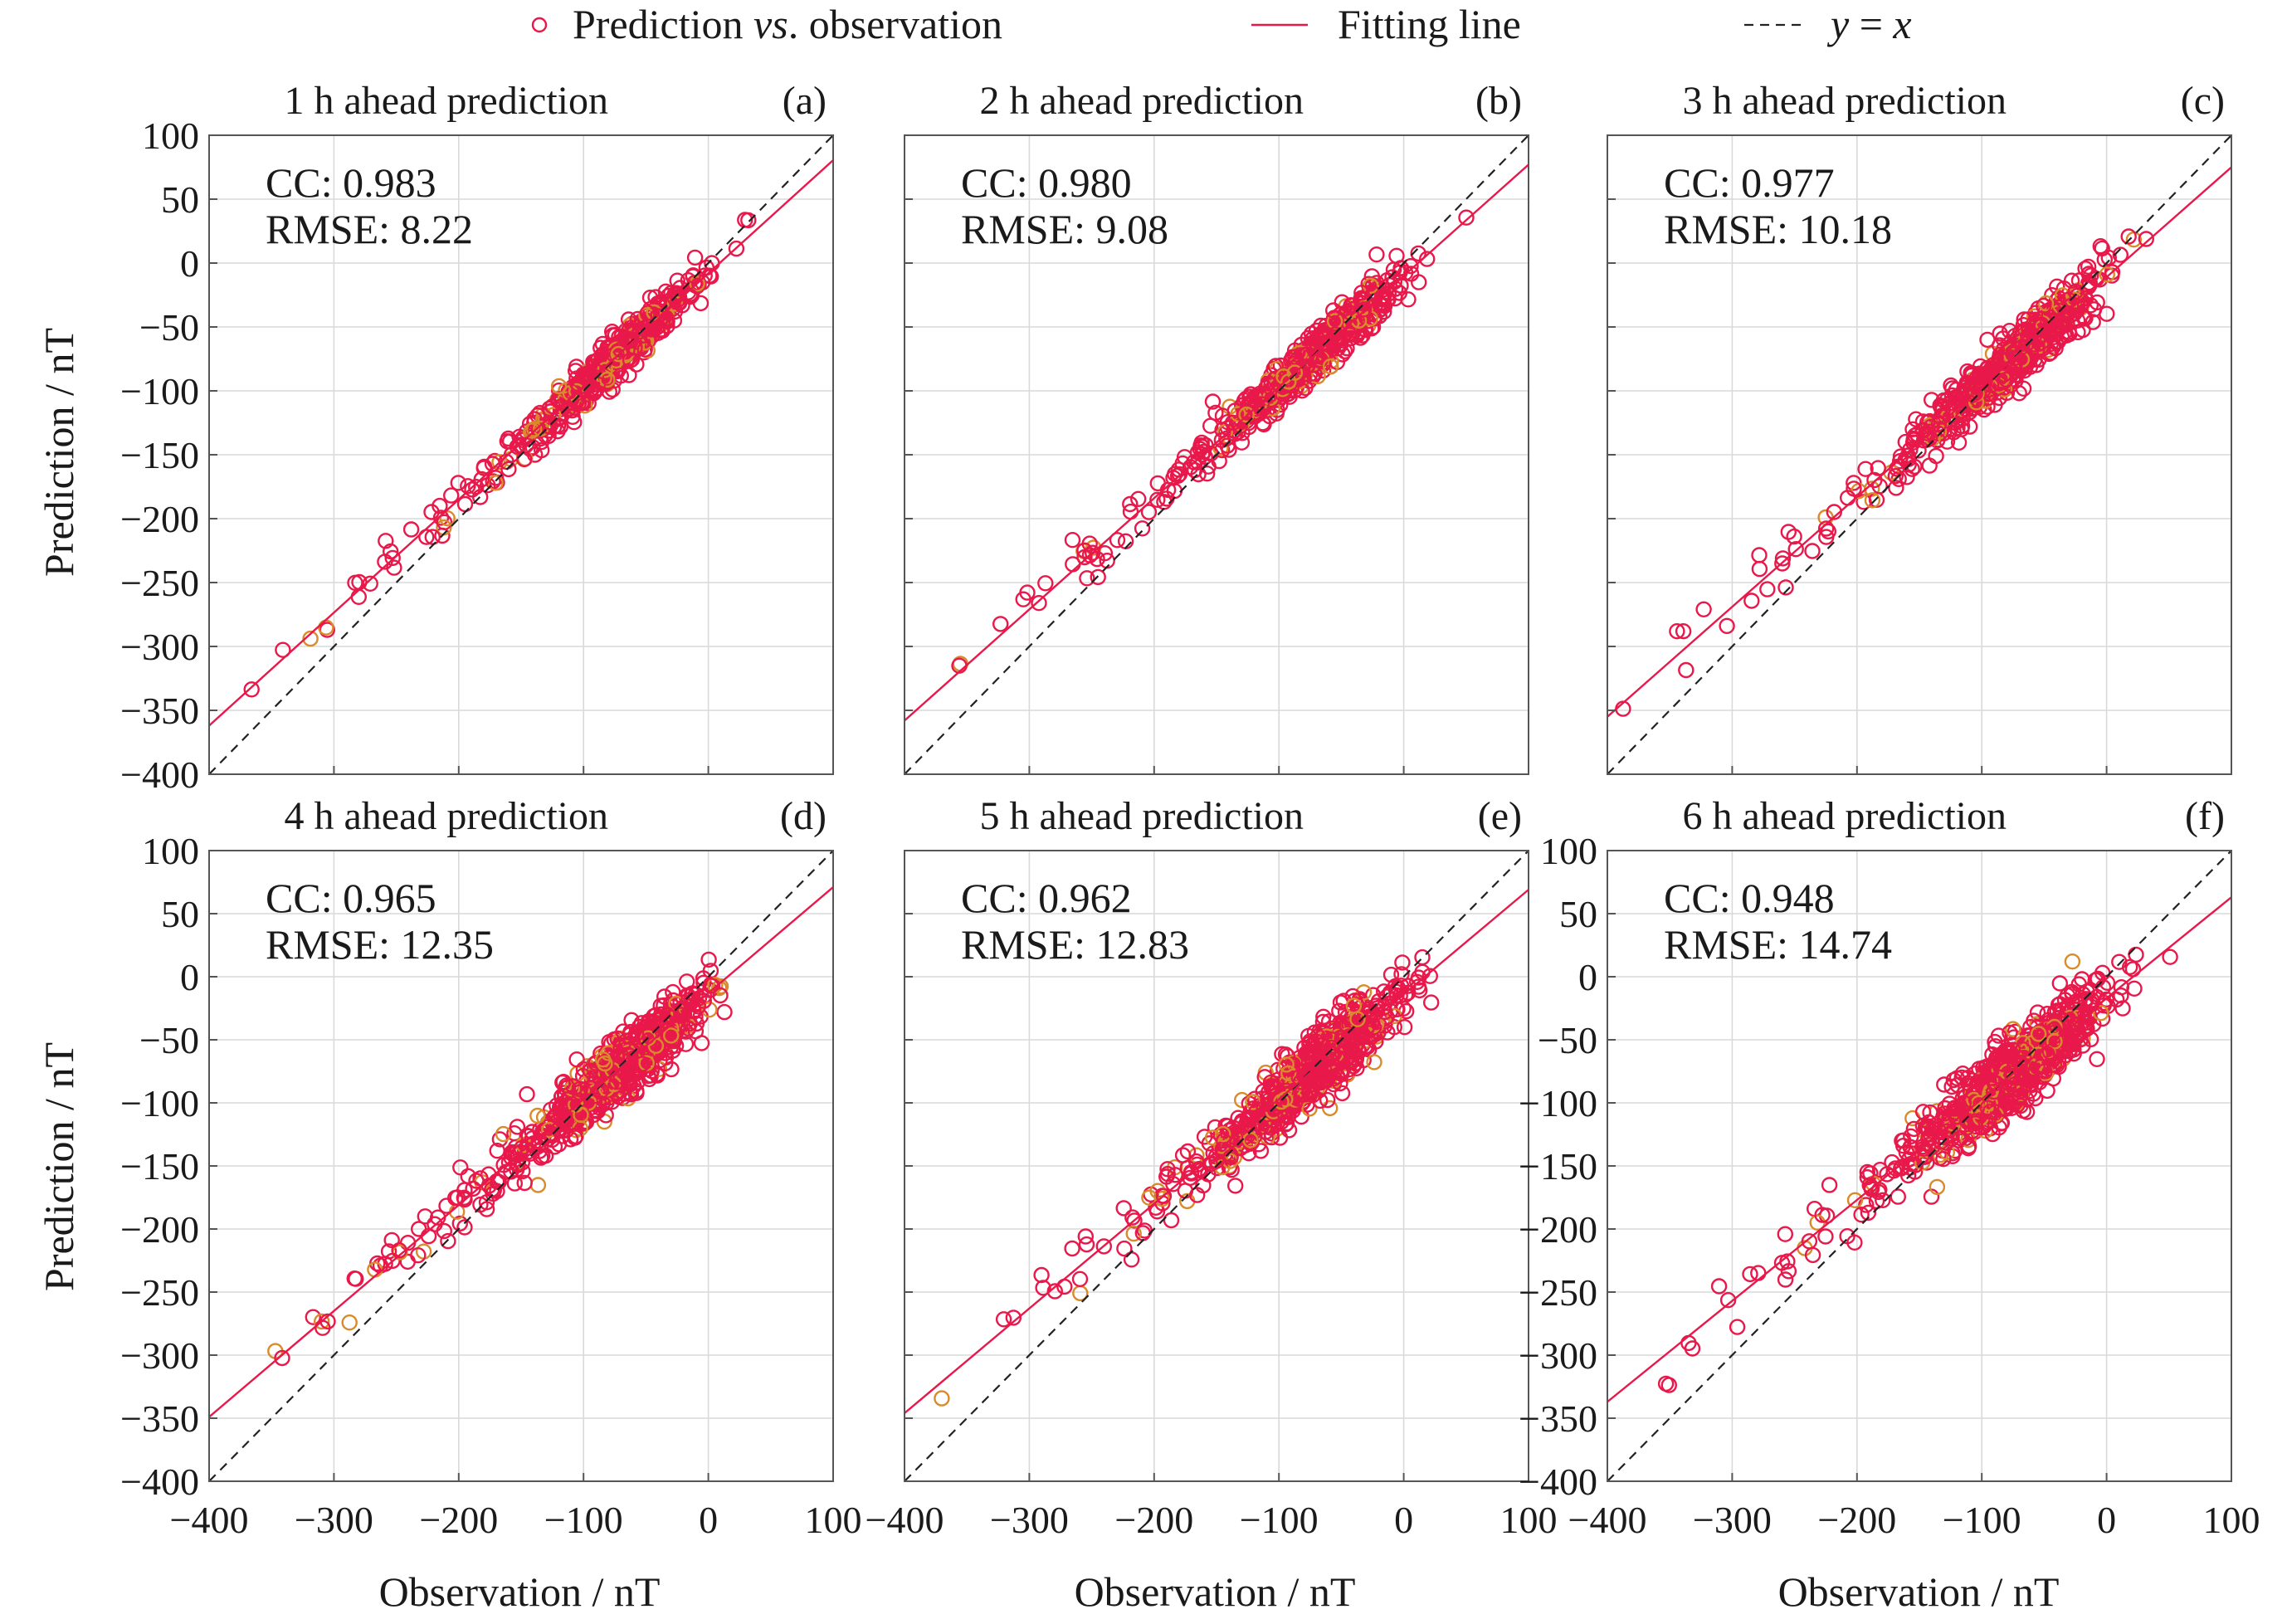 The width and height of the screenshot is (2287, 1624). What do you see at coordinates (1217, 1151) in the screenshot?
I see `fitting-line` at bounding box center [1217, 1151].